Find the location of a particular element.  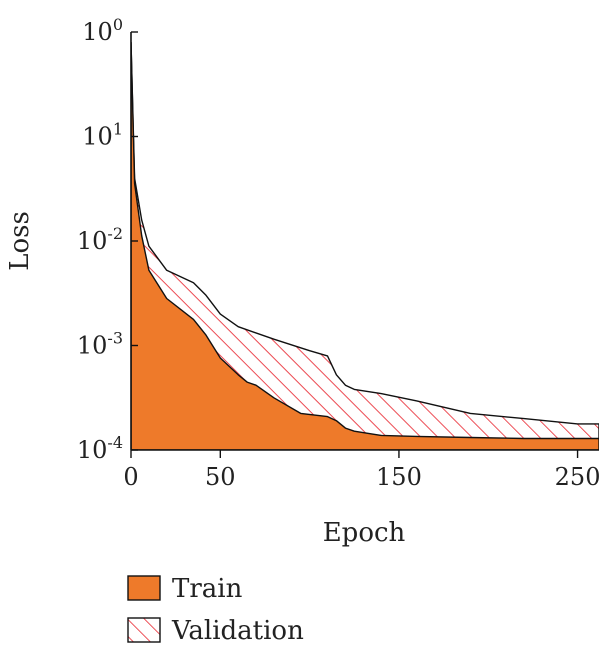

y-tick-label: 10¹ is located at coordinates (102, 135).